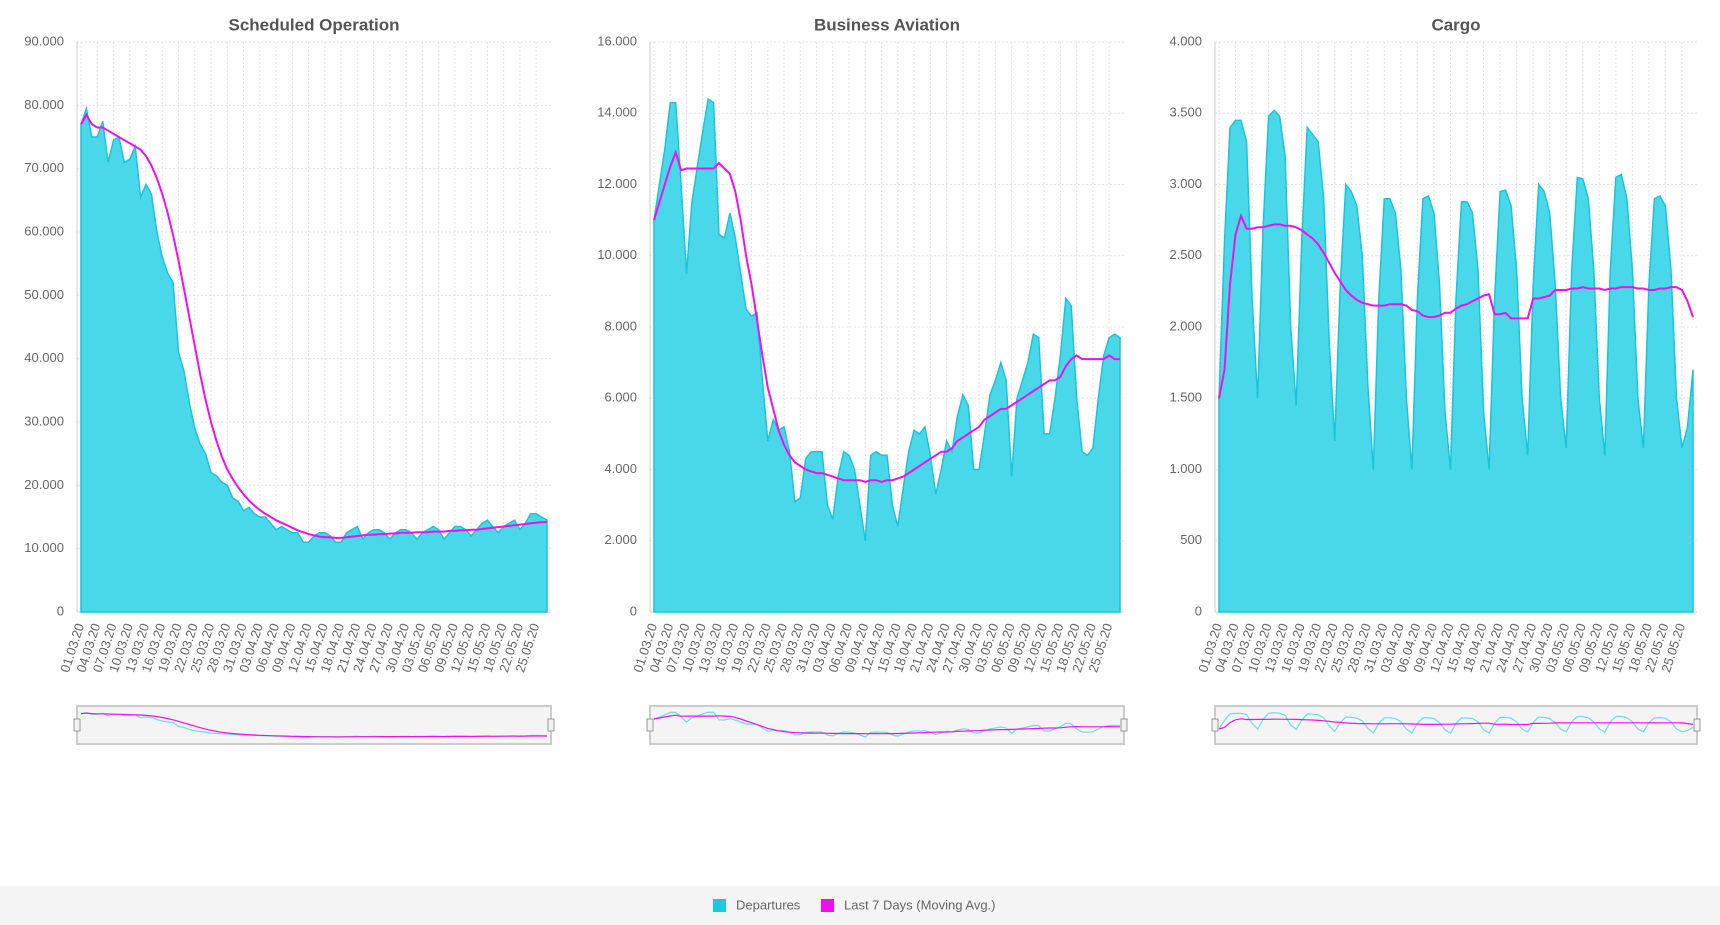 This screenshot has width=1720, height=925. Describe the element at coordinates (1185, 183) in the screenshot. I see `y-tick-label: 3.000` at that location.